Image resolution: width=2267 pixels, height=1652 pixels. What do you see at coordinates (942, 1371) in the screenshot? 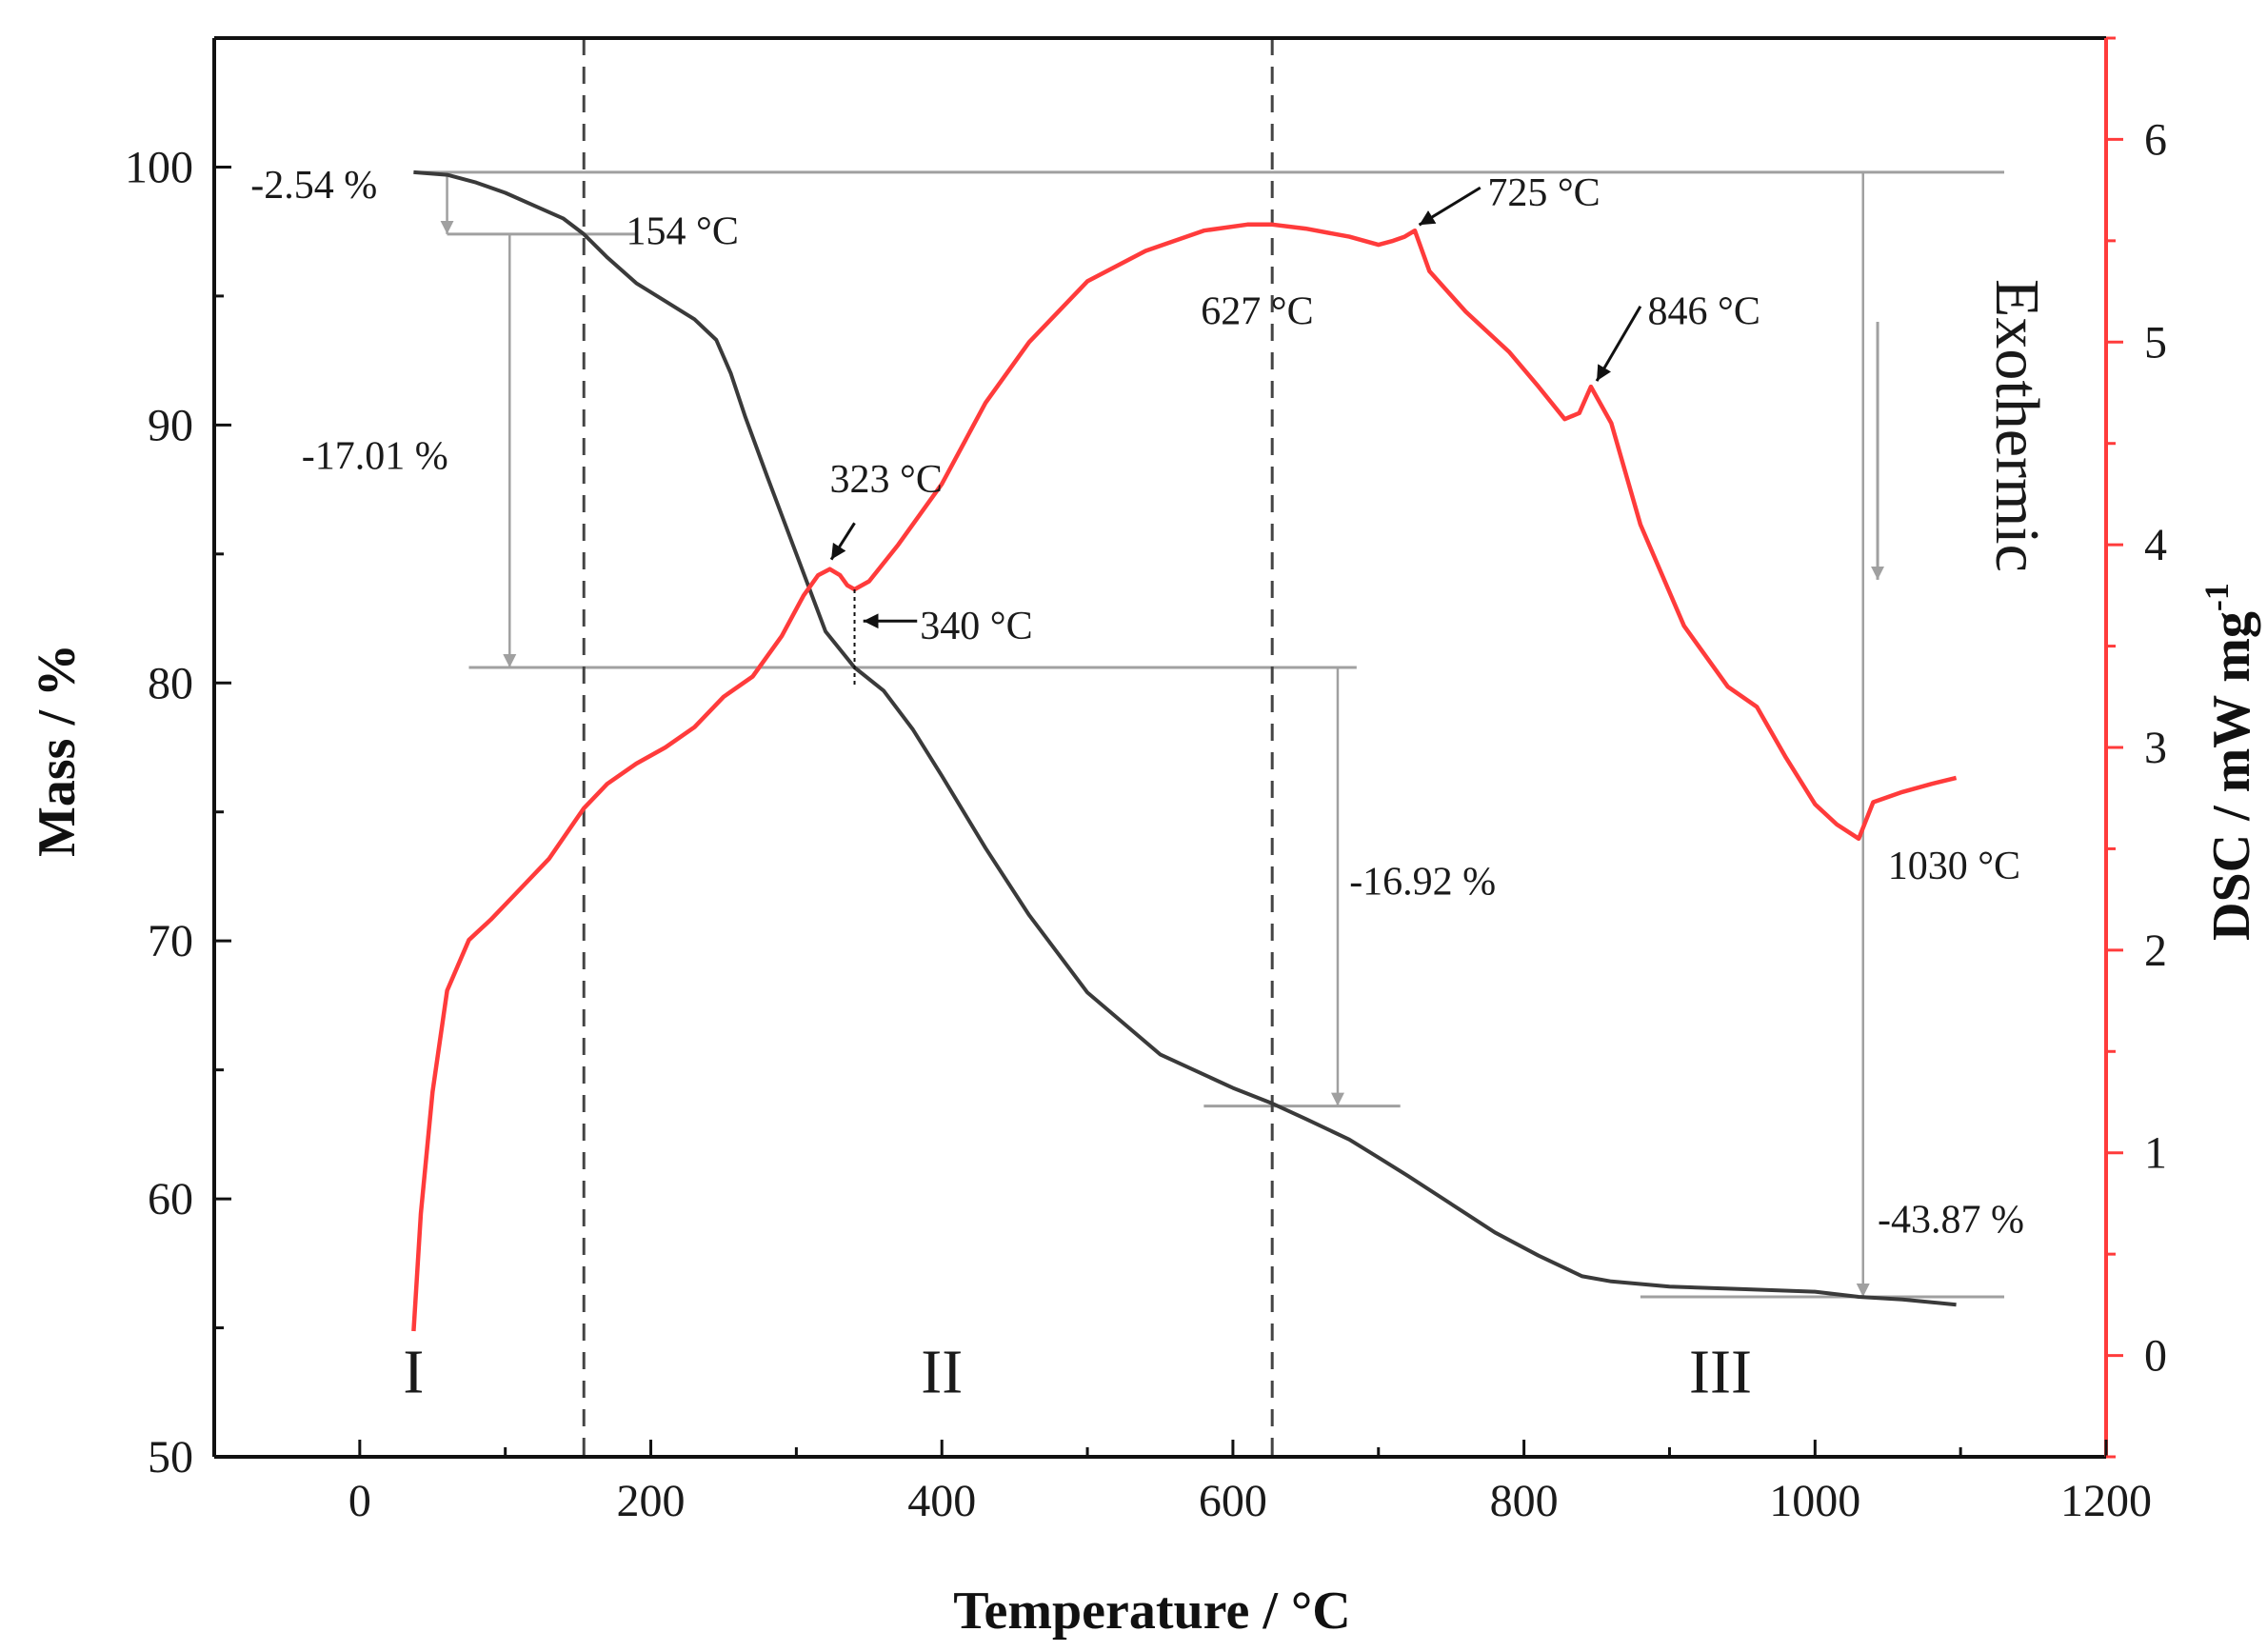
I see `region-label-ii: II` at bounding box center [942, 1371].